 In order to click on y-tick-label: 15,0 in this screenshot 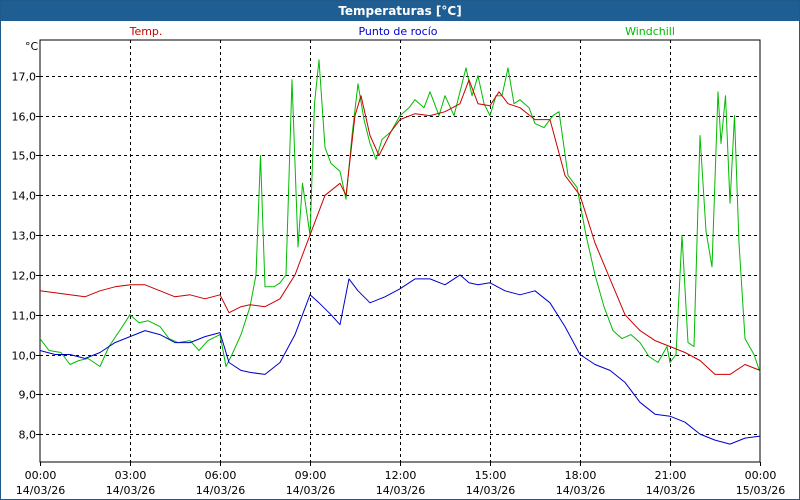, I will do `click(24, 156)`.